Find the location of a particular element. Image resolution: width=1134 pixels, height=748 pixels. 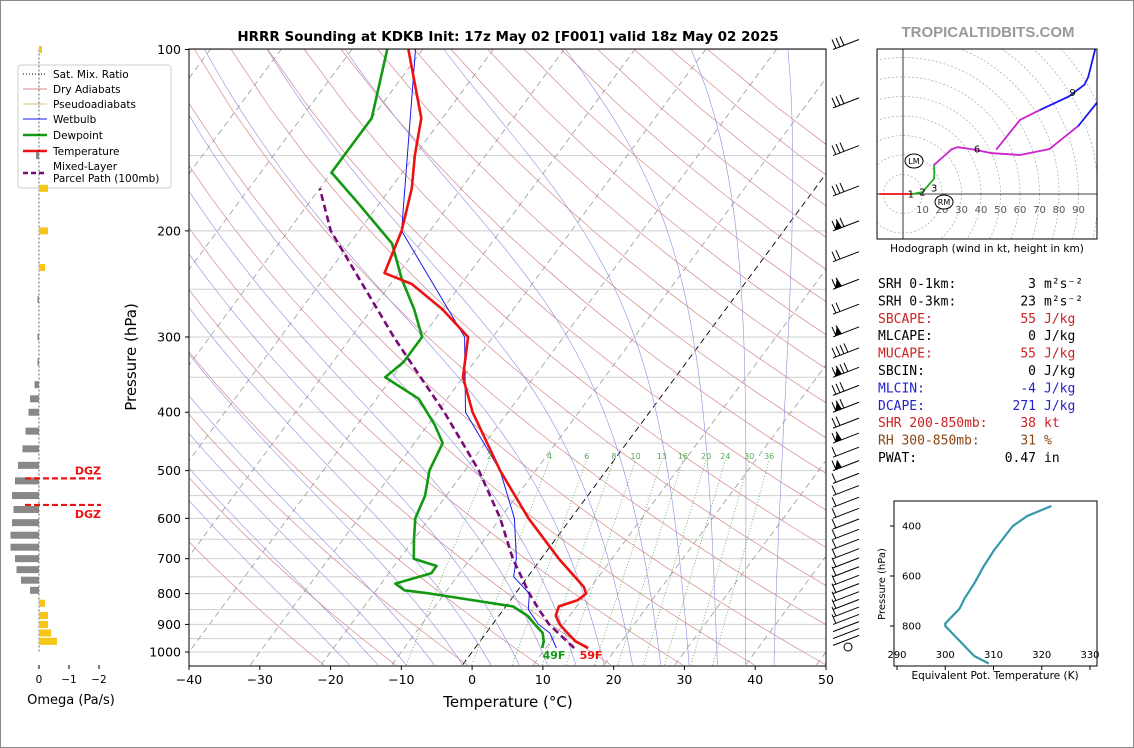

isotherm-line is located at coordinates (341, 255).